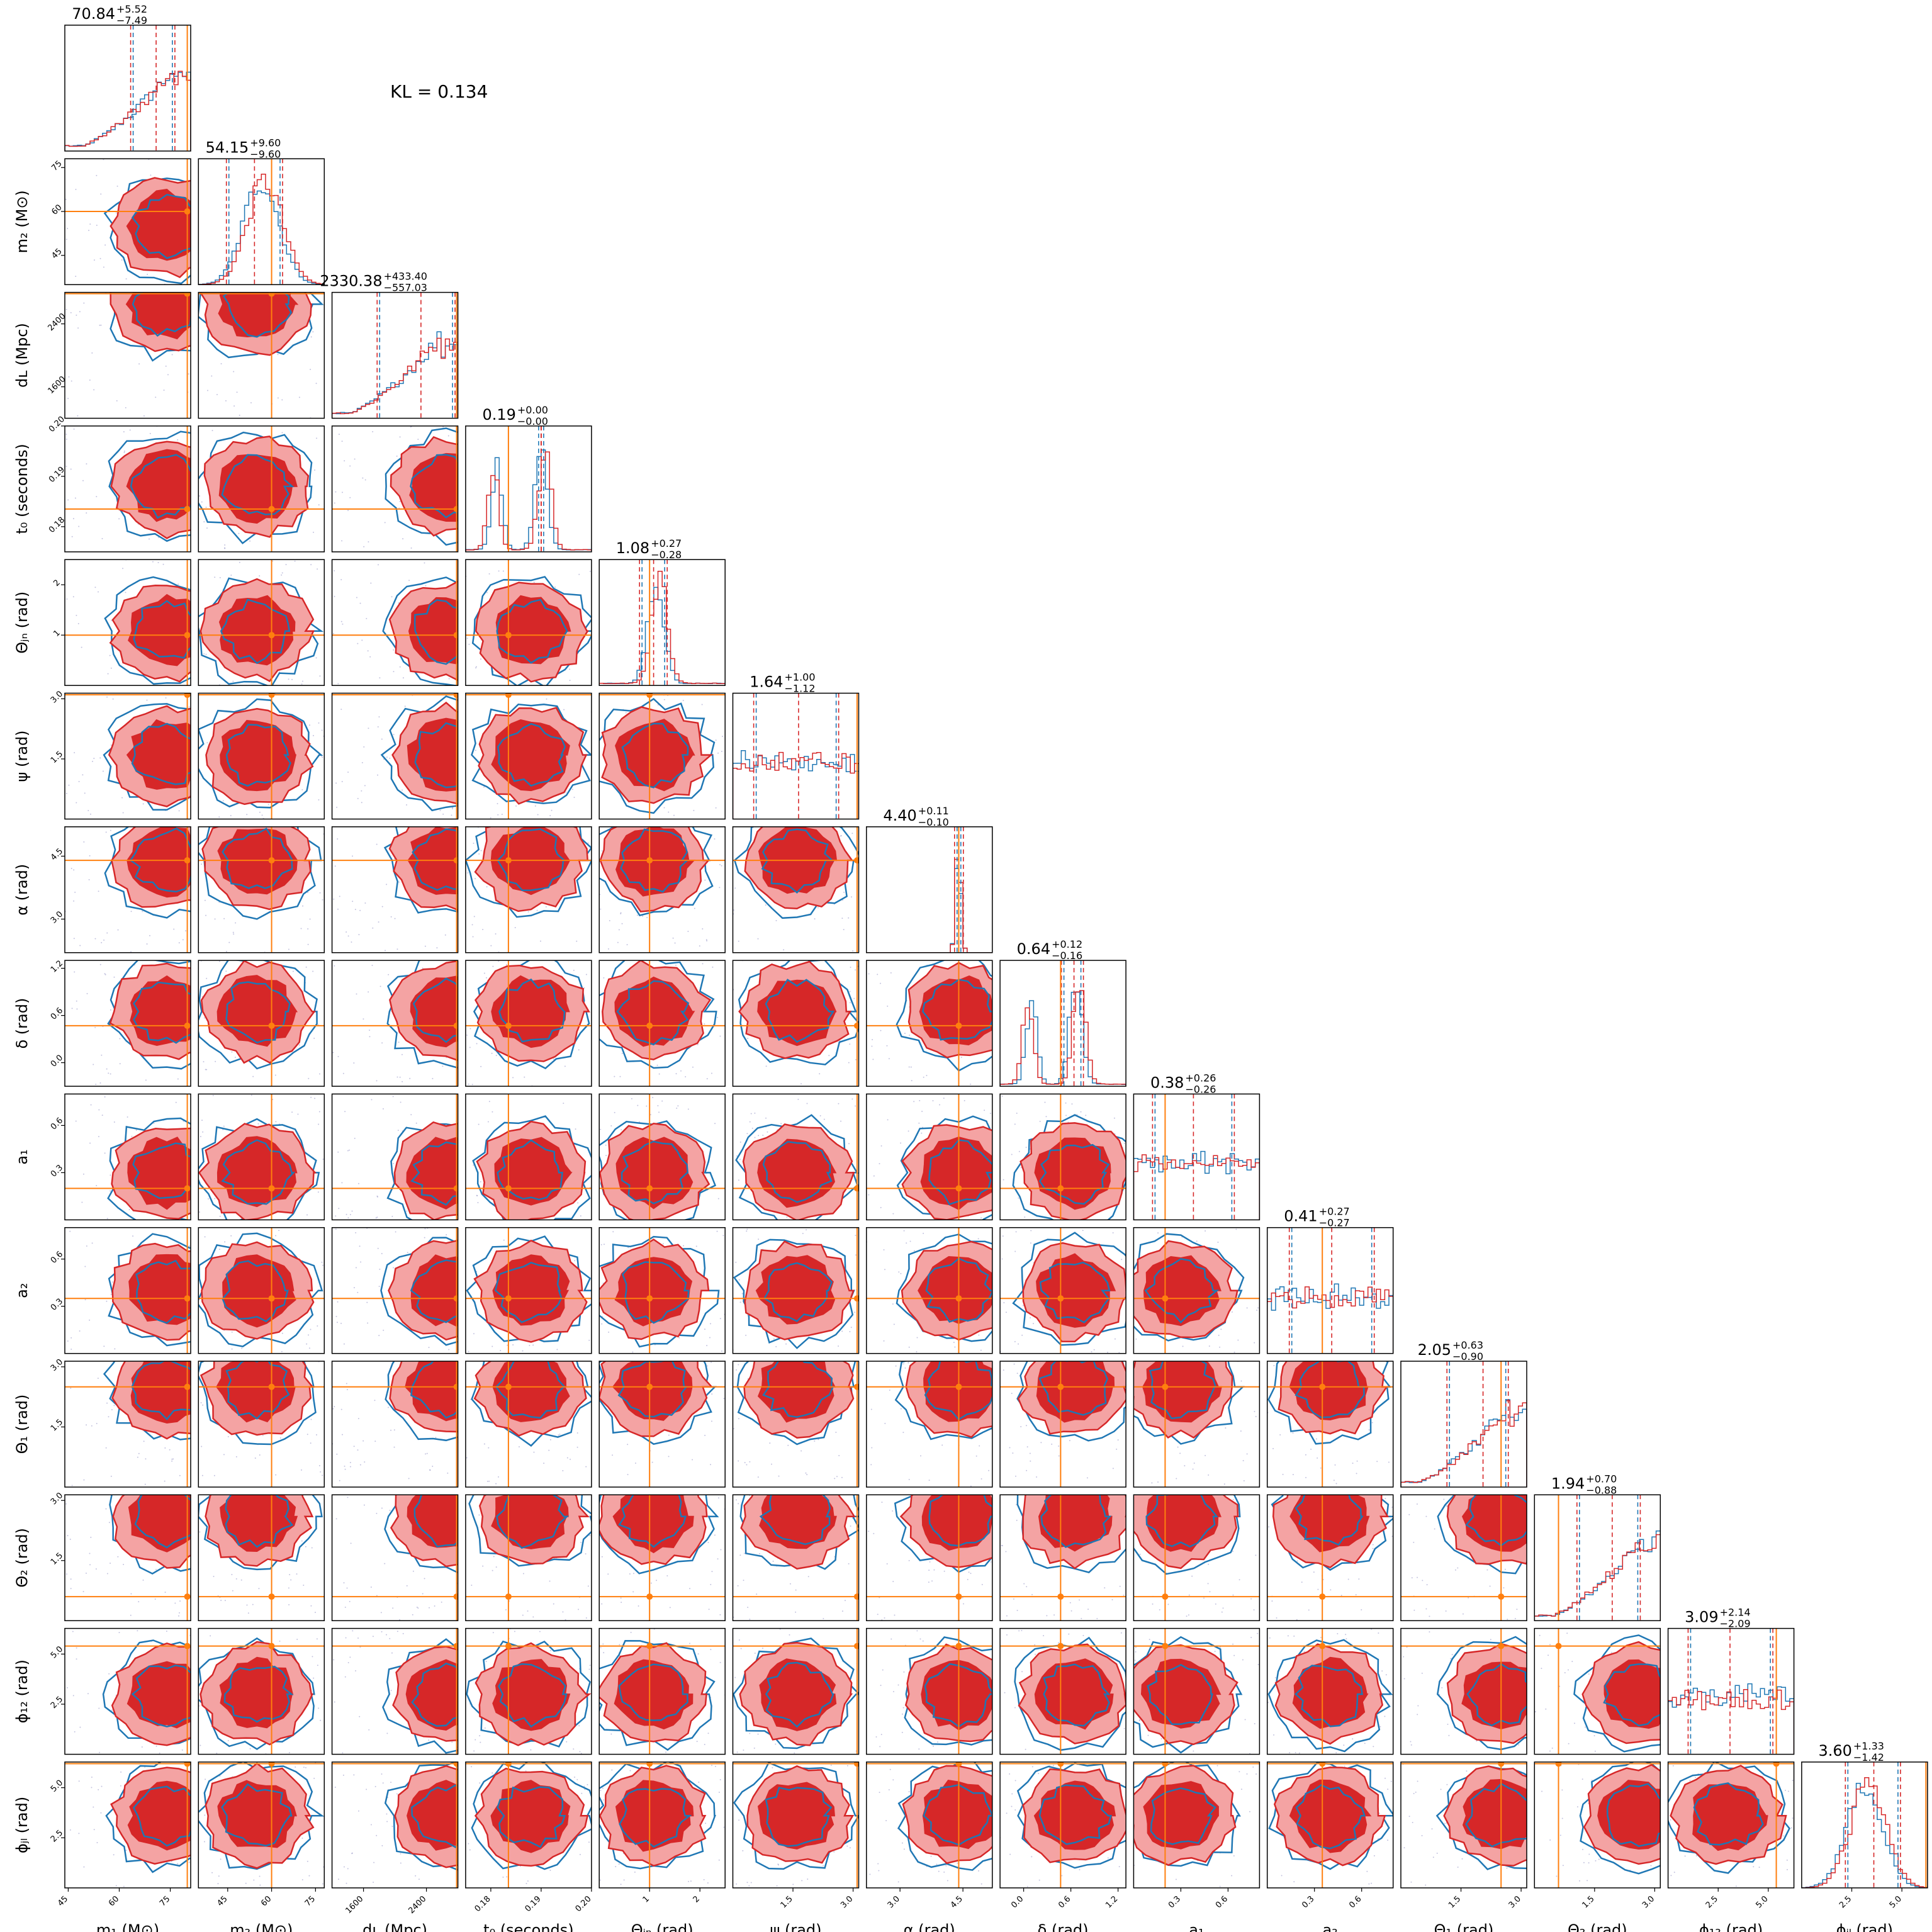  Describe the element at coordinates (22, 1558) in the screenshot. I see `y-axis-label-11: Θ₂ (rad)` at that location.